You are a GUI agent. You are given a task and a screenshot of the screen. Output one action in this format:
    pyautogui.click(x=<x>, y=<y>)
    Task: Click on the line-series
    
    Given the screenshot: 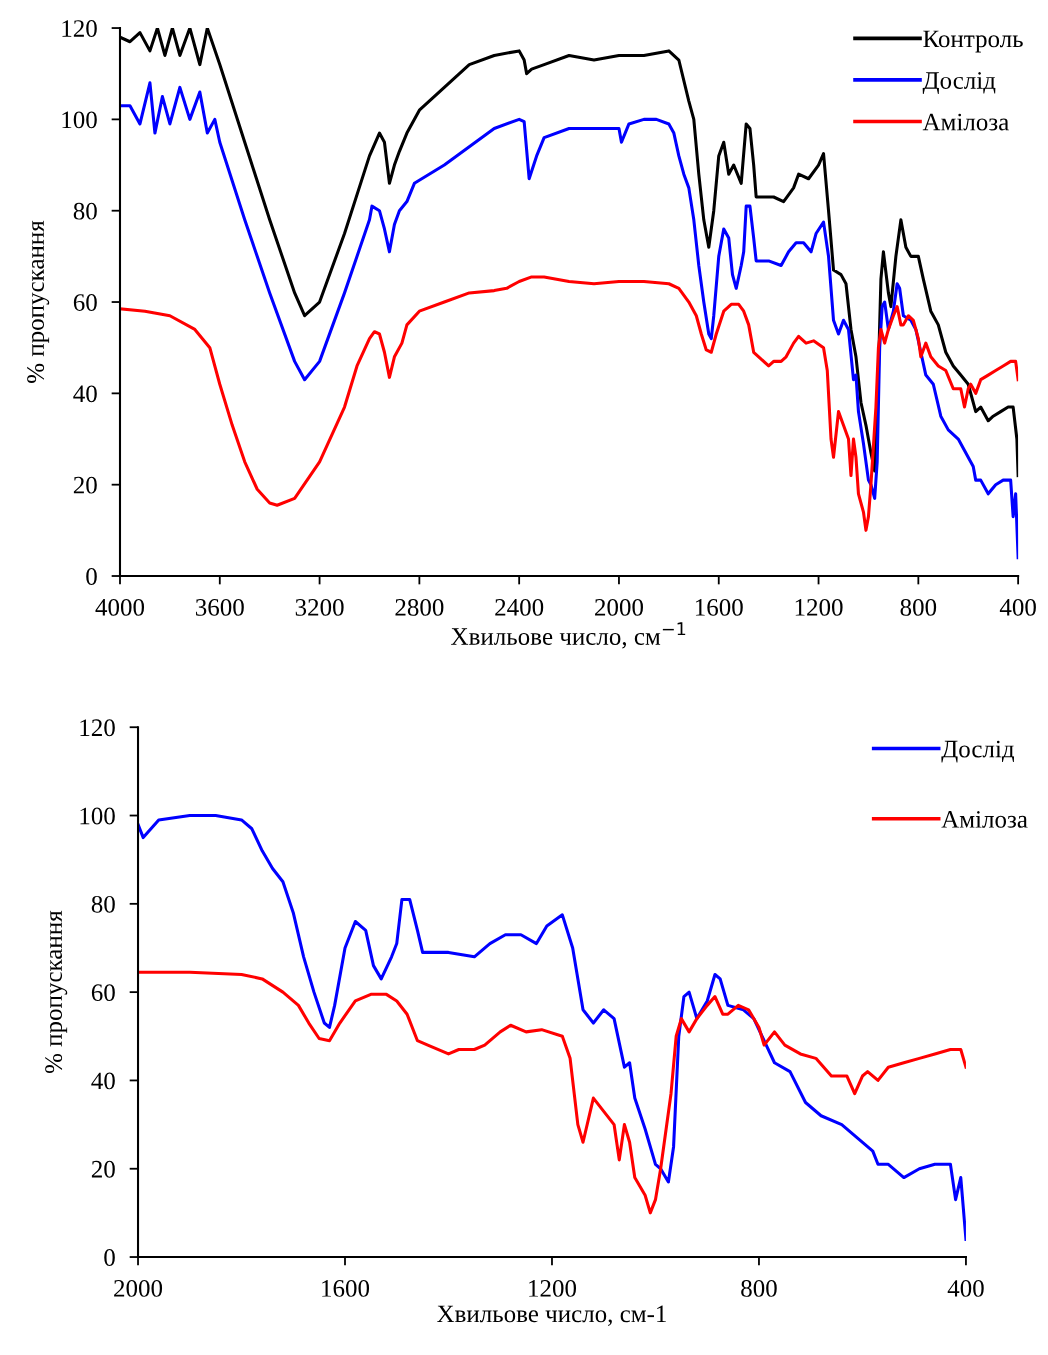 What is the action you would take?
    pyautogui.click(x=552, y=1092)
    